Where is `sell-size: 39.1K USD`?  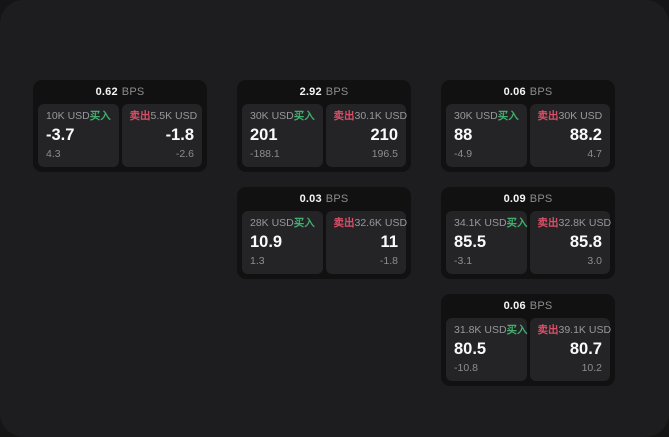 sell-size: 39.1K USD is located at coordinates (585, 330).